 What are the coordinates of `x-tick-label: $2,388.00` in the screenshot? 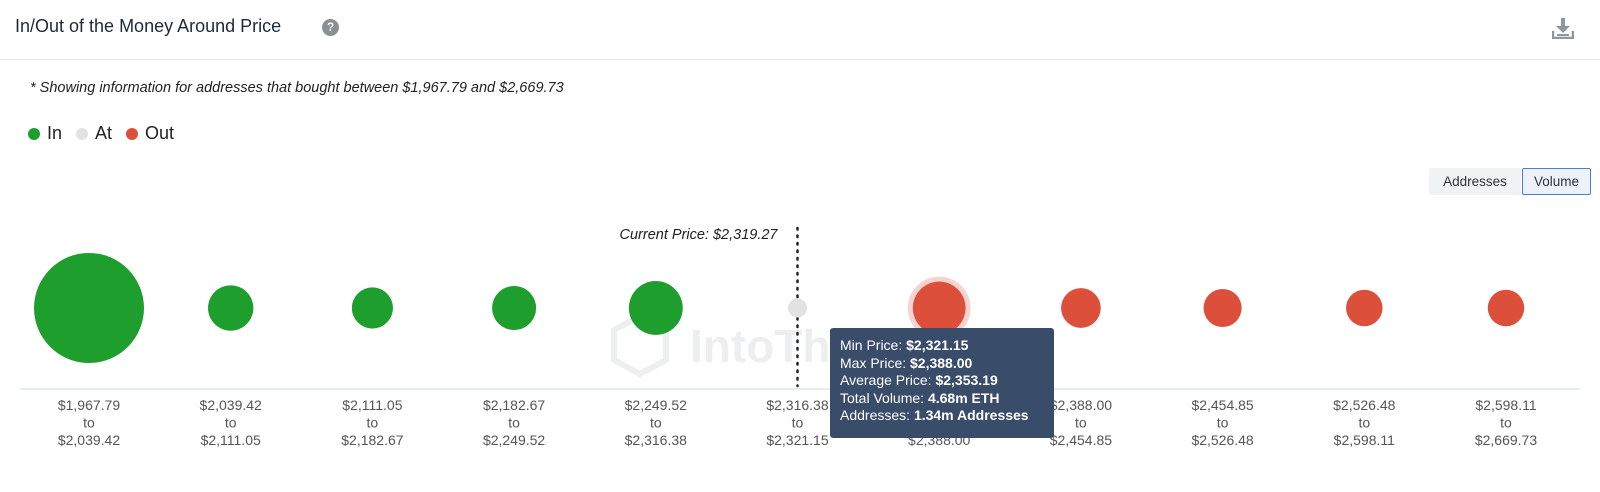 It's located at (1081, 405).